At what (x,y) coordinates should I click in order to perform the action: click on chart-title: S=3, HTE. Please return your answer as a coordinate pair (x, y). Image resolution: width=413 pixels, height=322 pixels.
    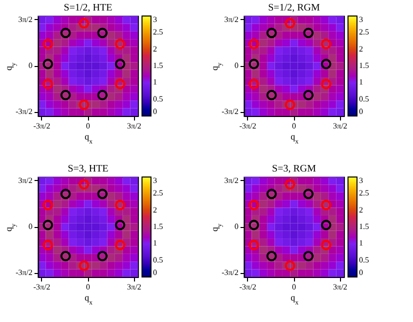
    Looking at the image, I should click on (88, 168).